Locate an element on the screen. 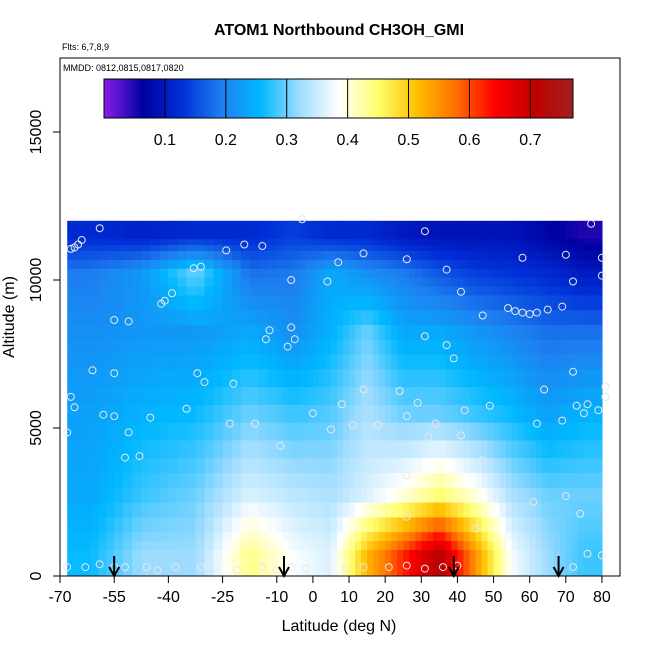 The width and height of the screenshot is (650, 650). x-tick-label: 40 is located at coordinates (458, 597).